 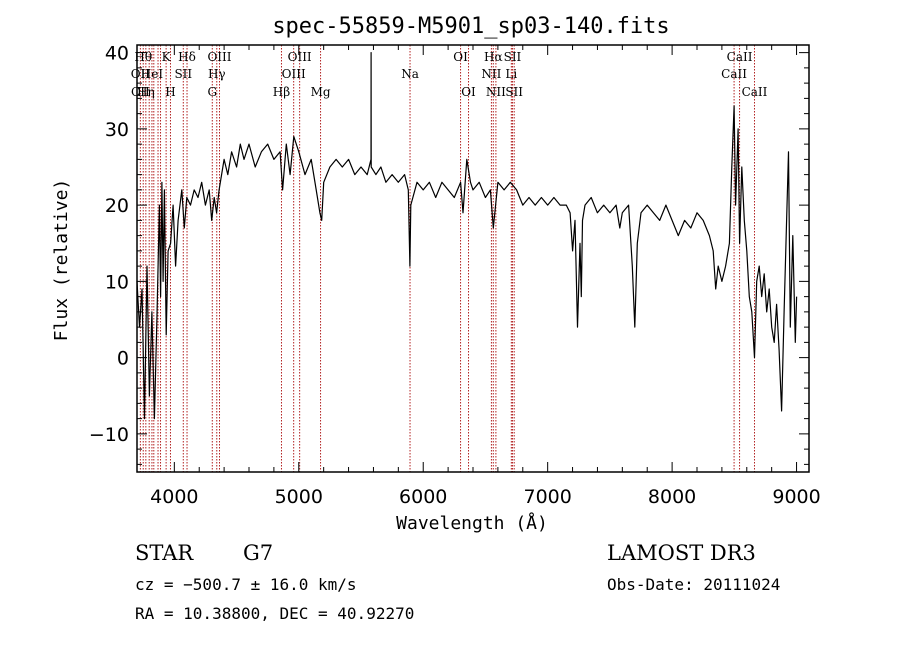 What do you see at coordinates (275, 613) in the screenshot?
I see `coordinates: RA = 10.38800, DEC = 40.92270` at bounding box center [275, 613].